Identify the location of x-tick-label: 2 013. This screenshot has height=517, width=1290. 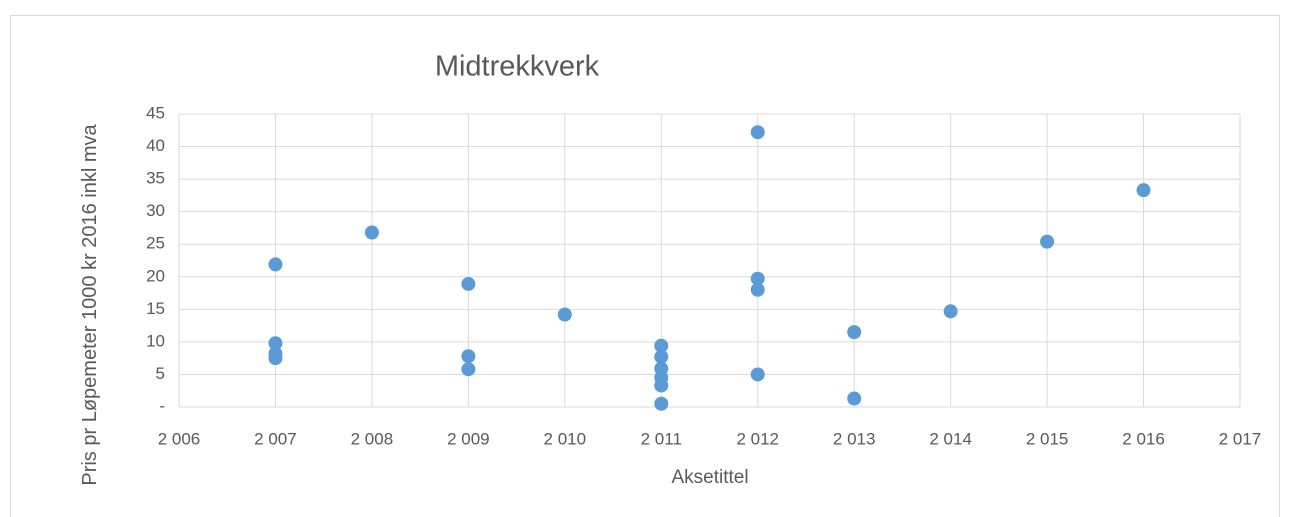
(854, 438).